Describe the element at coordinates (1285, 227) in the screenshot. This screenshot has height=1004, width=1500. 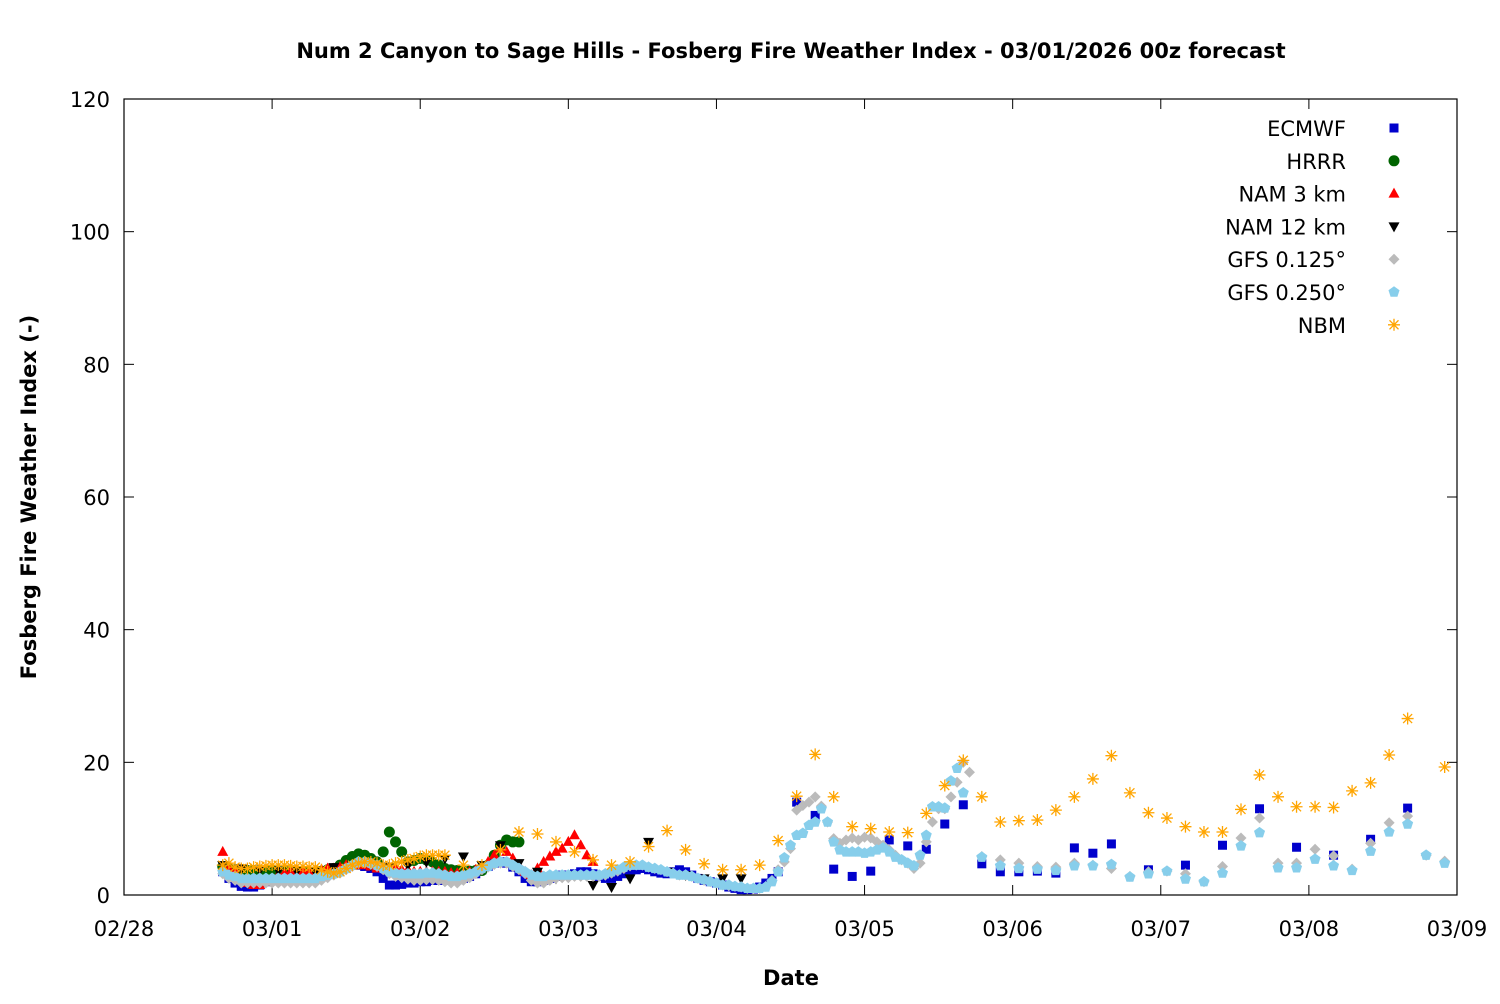
I see `legend-label-nam-12-km: NAM 12 km` at that location.